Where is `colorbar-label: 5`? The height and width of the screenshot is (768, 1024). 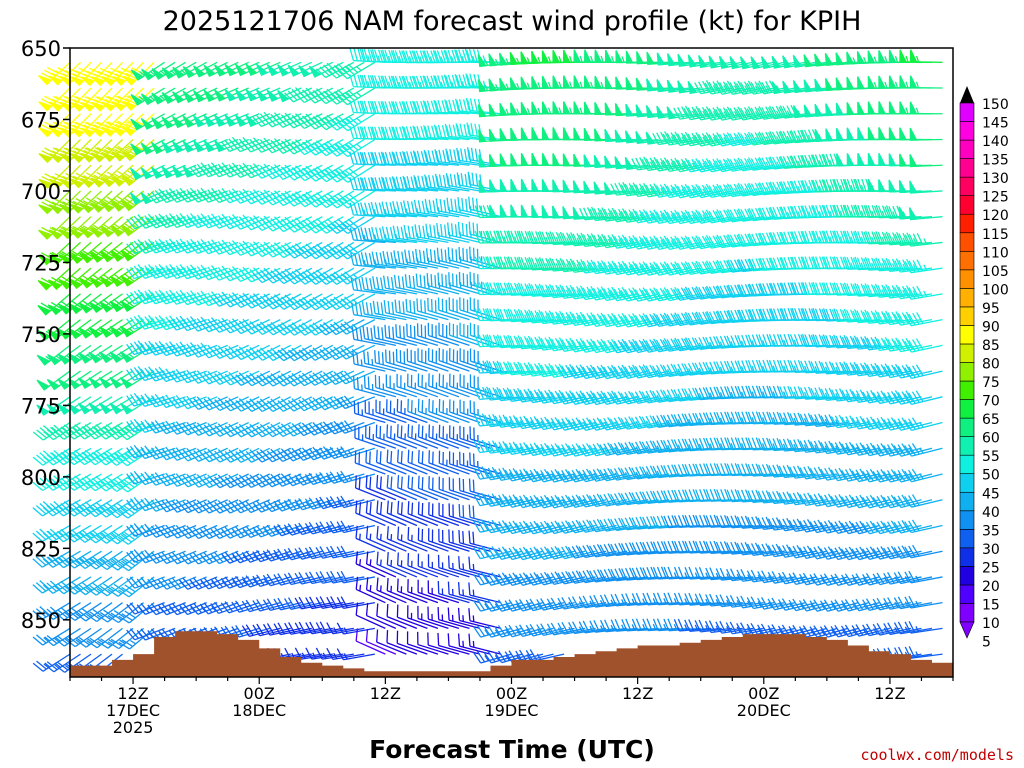
colorbar-label: 5 is located at coordinates (986, 643).